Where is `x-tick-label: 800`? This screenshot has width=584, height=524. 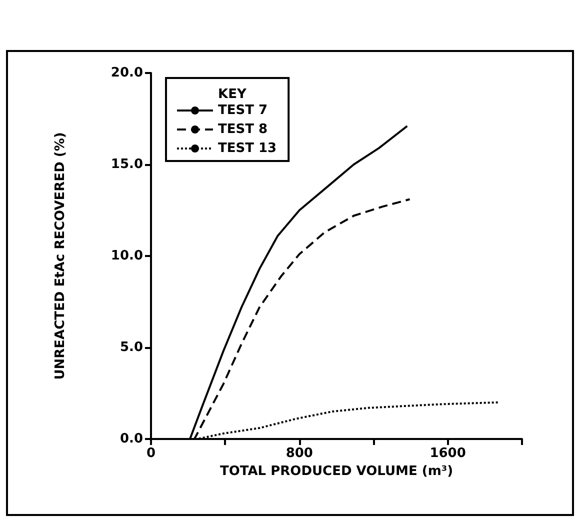
x-tick-label: 800 is located at coordinates (299, 453).